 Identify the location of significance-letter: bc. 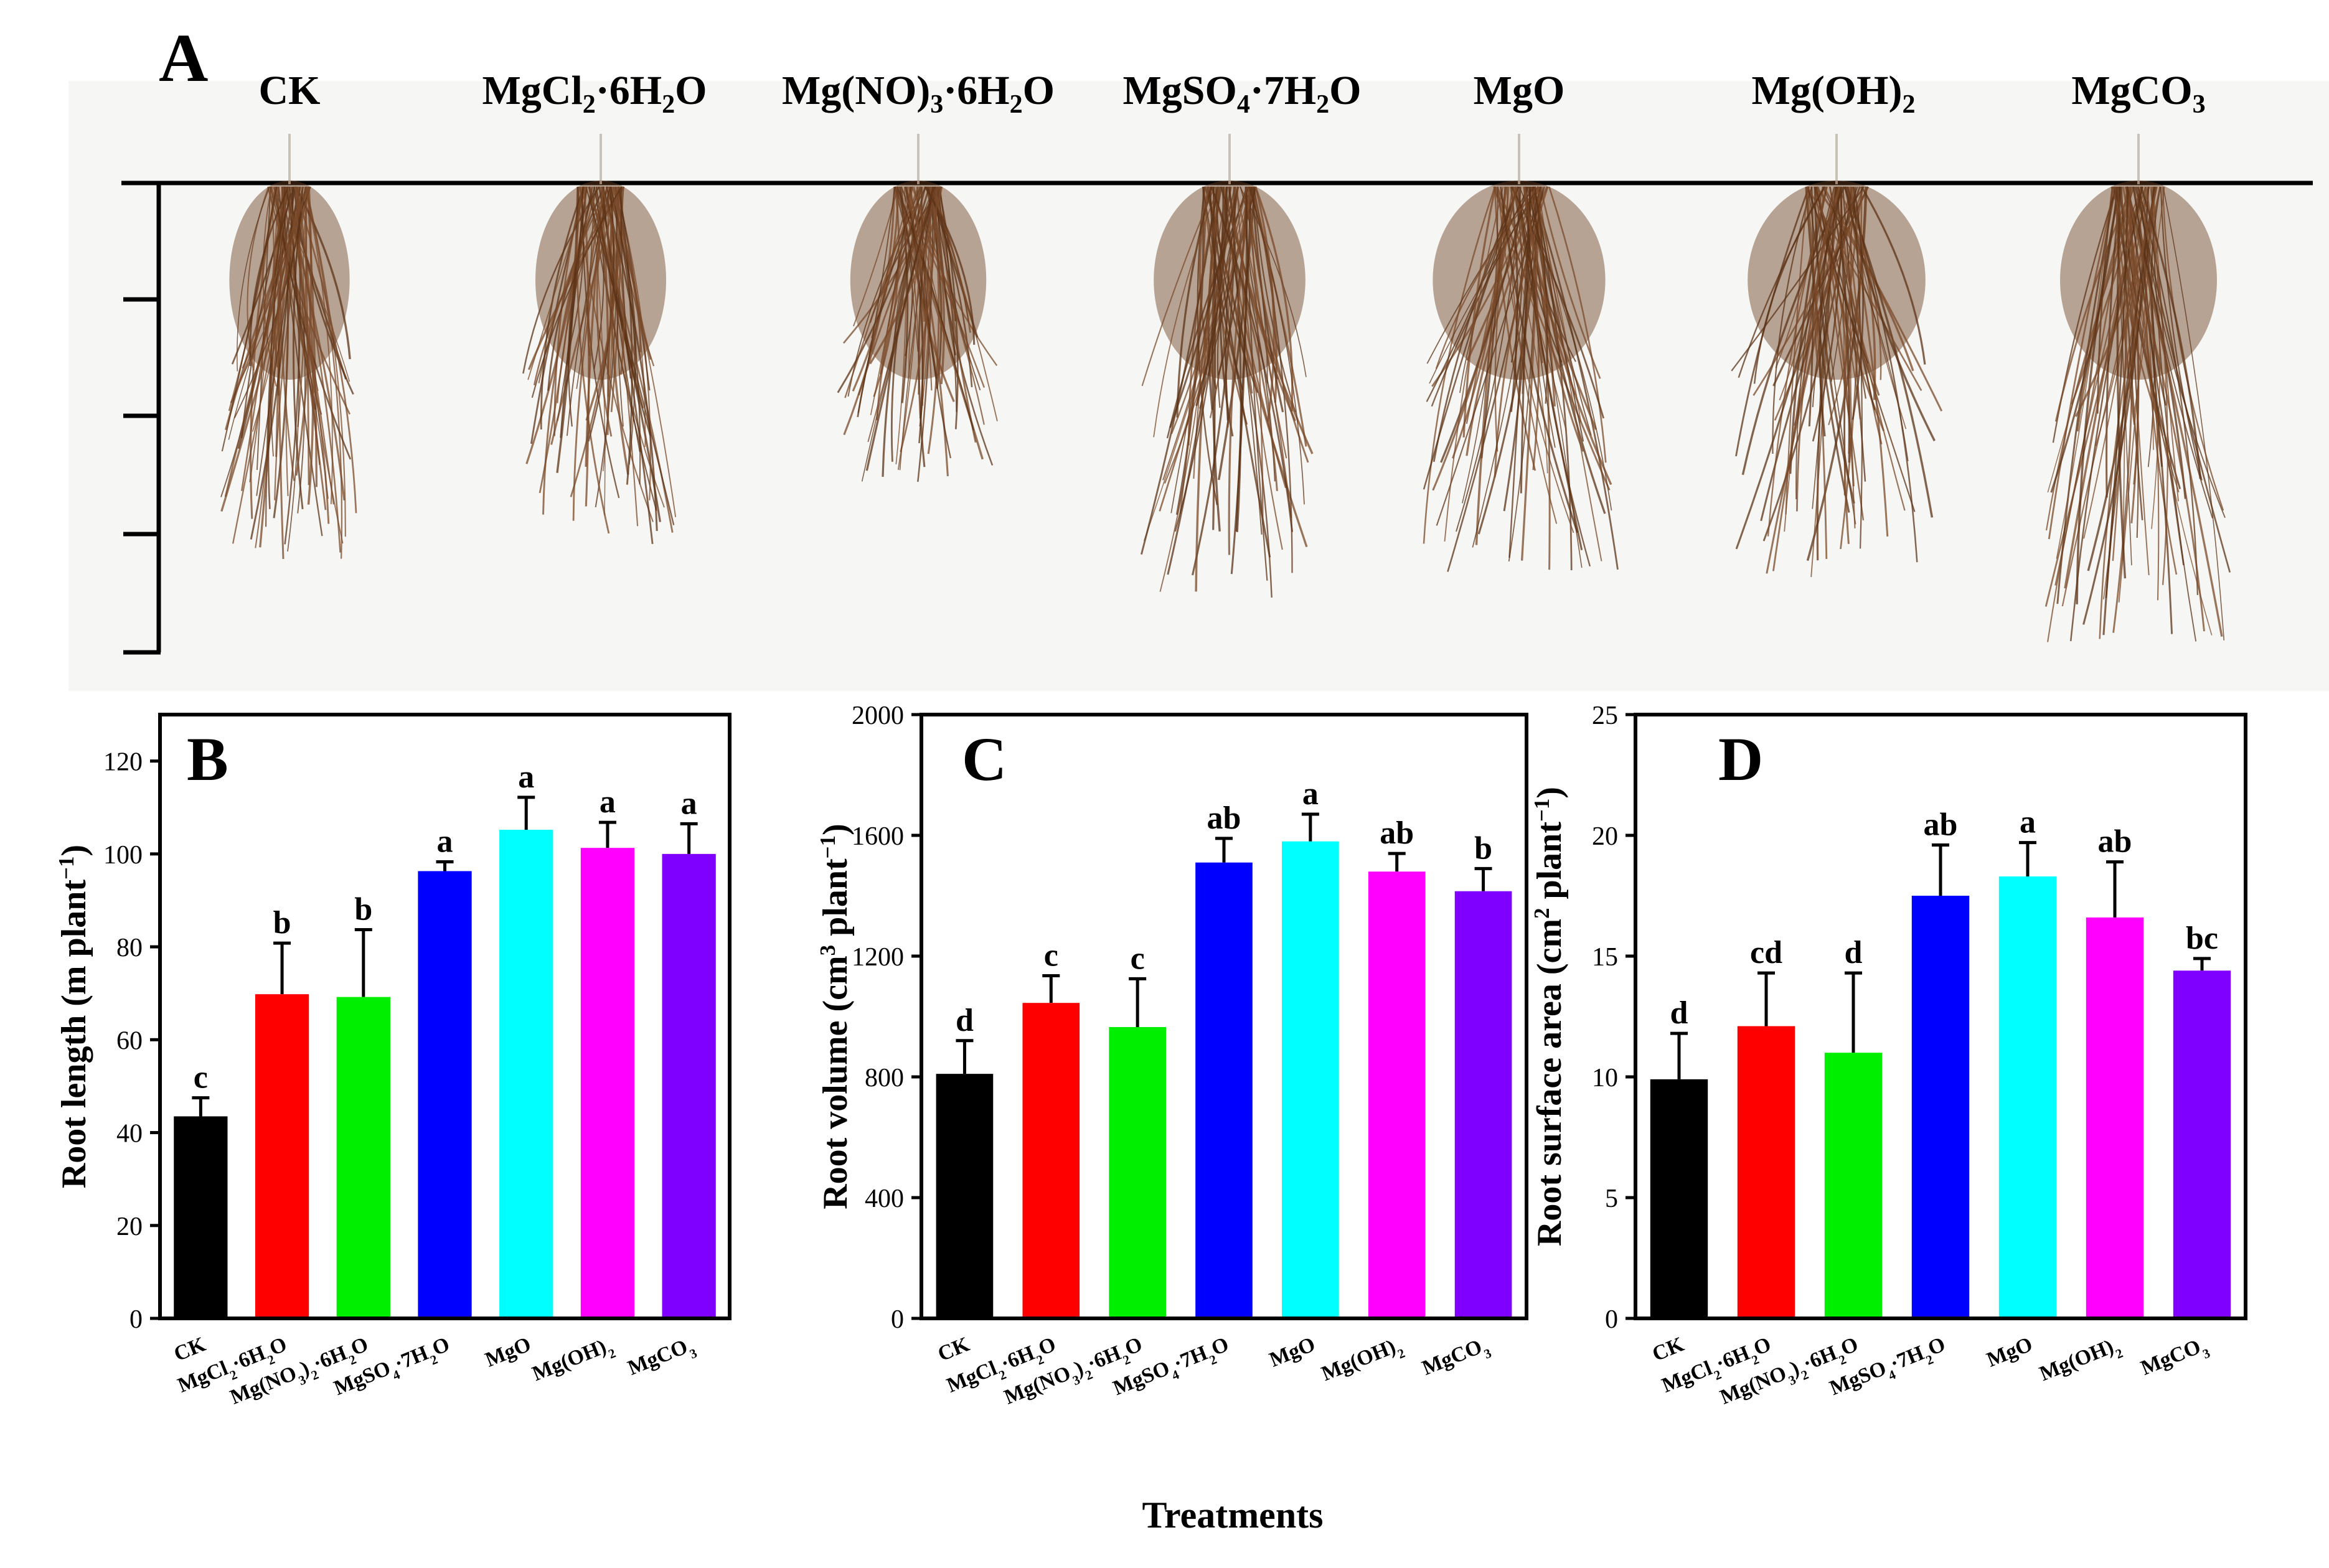
(2202, 938).